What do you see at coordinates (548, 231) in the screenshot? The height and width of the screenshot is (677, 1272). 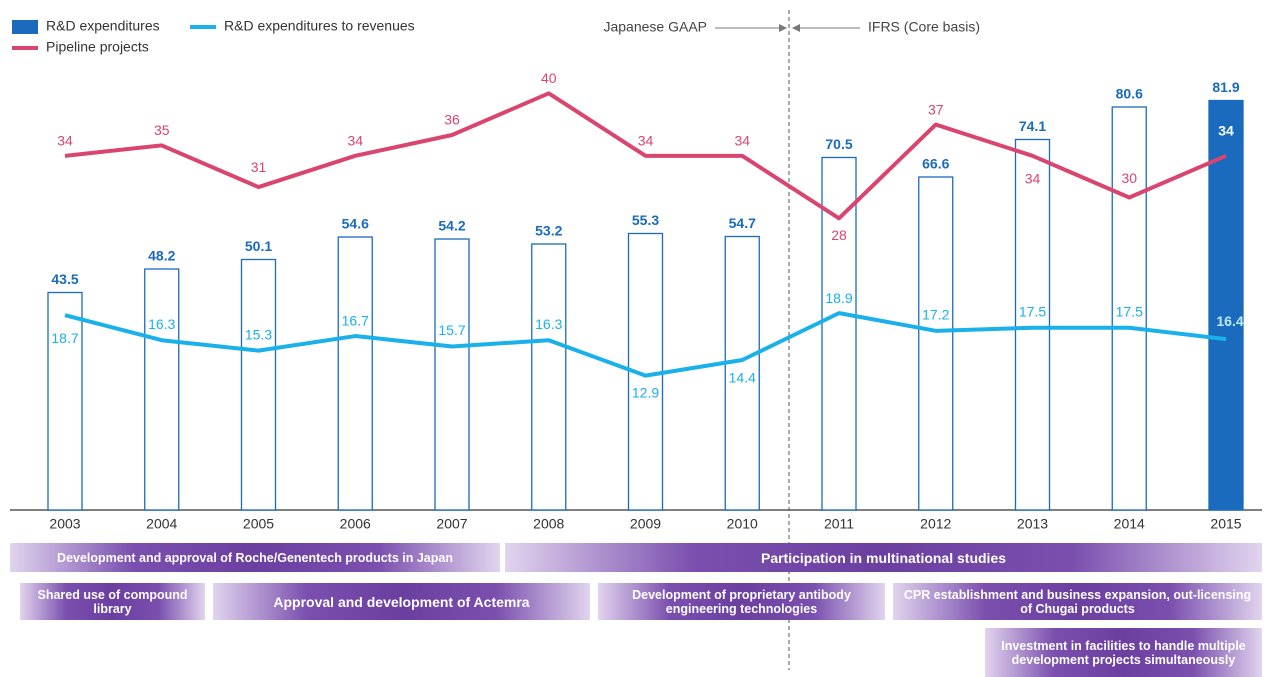 I see `bar-label: 53.2` at bounding box center [548, 231].